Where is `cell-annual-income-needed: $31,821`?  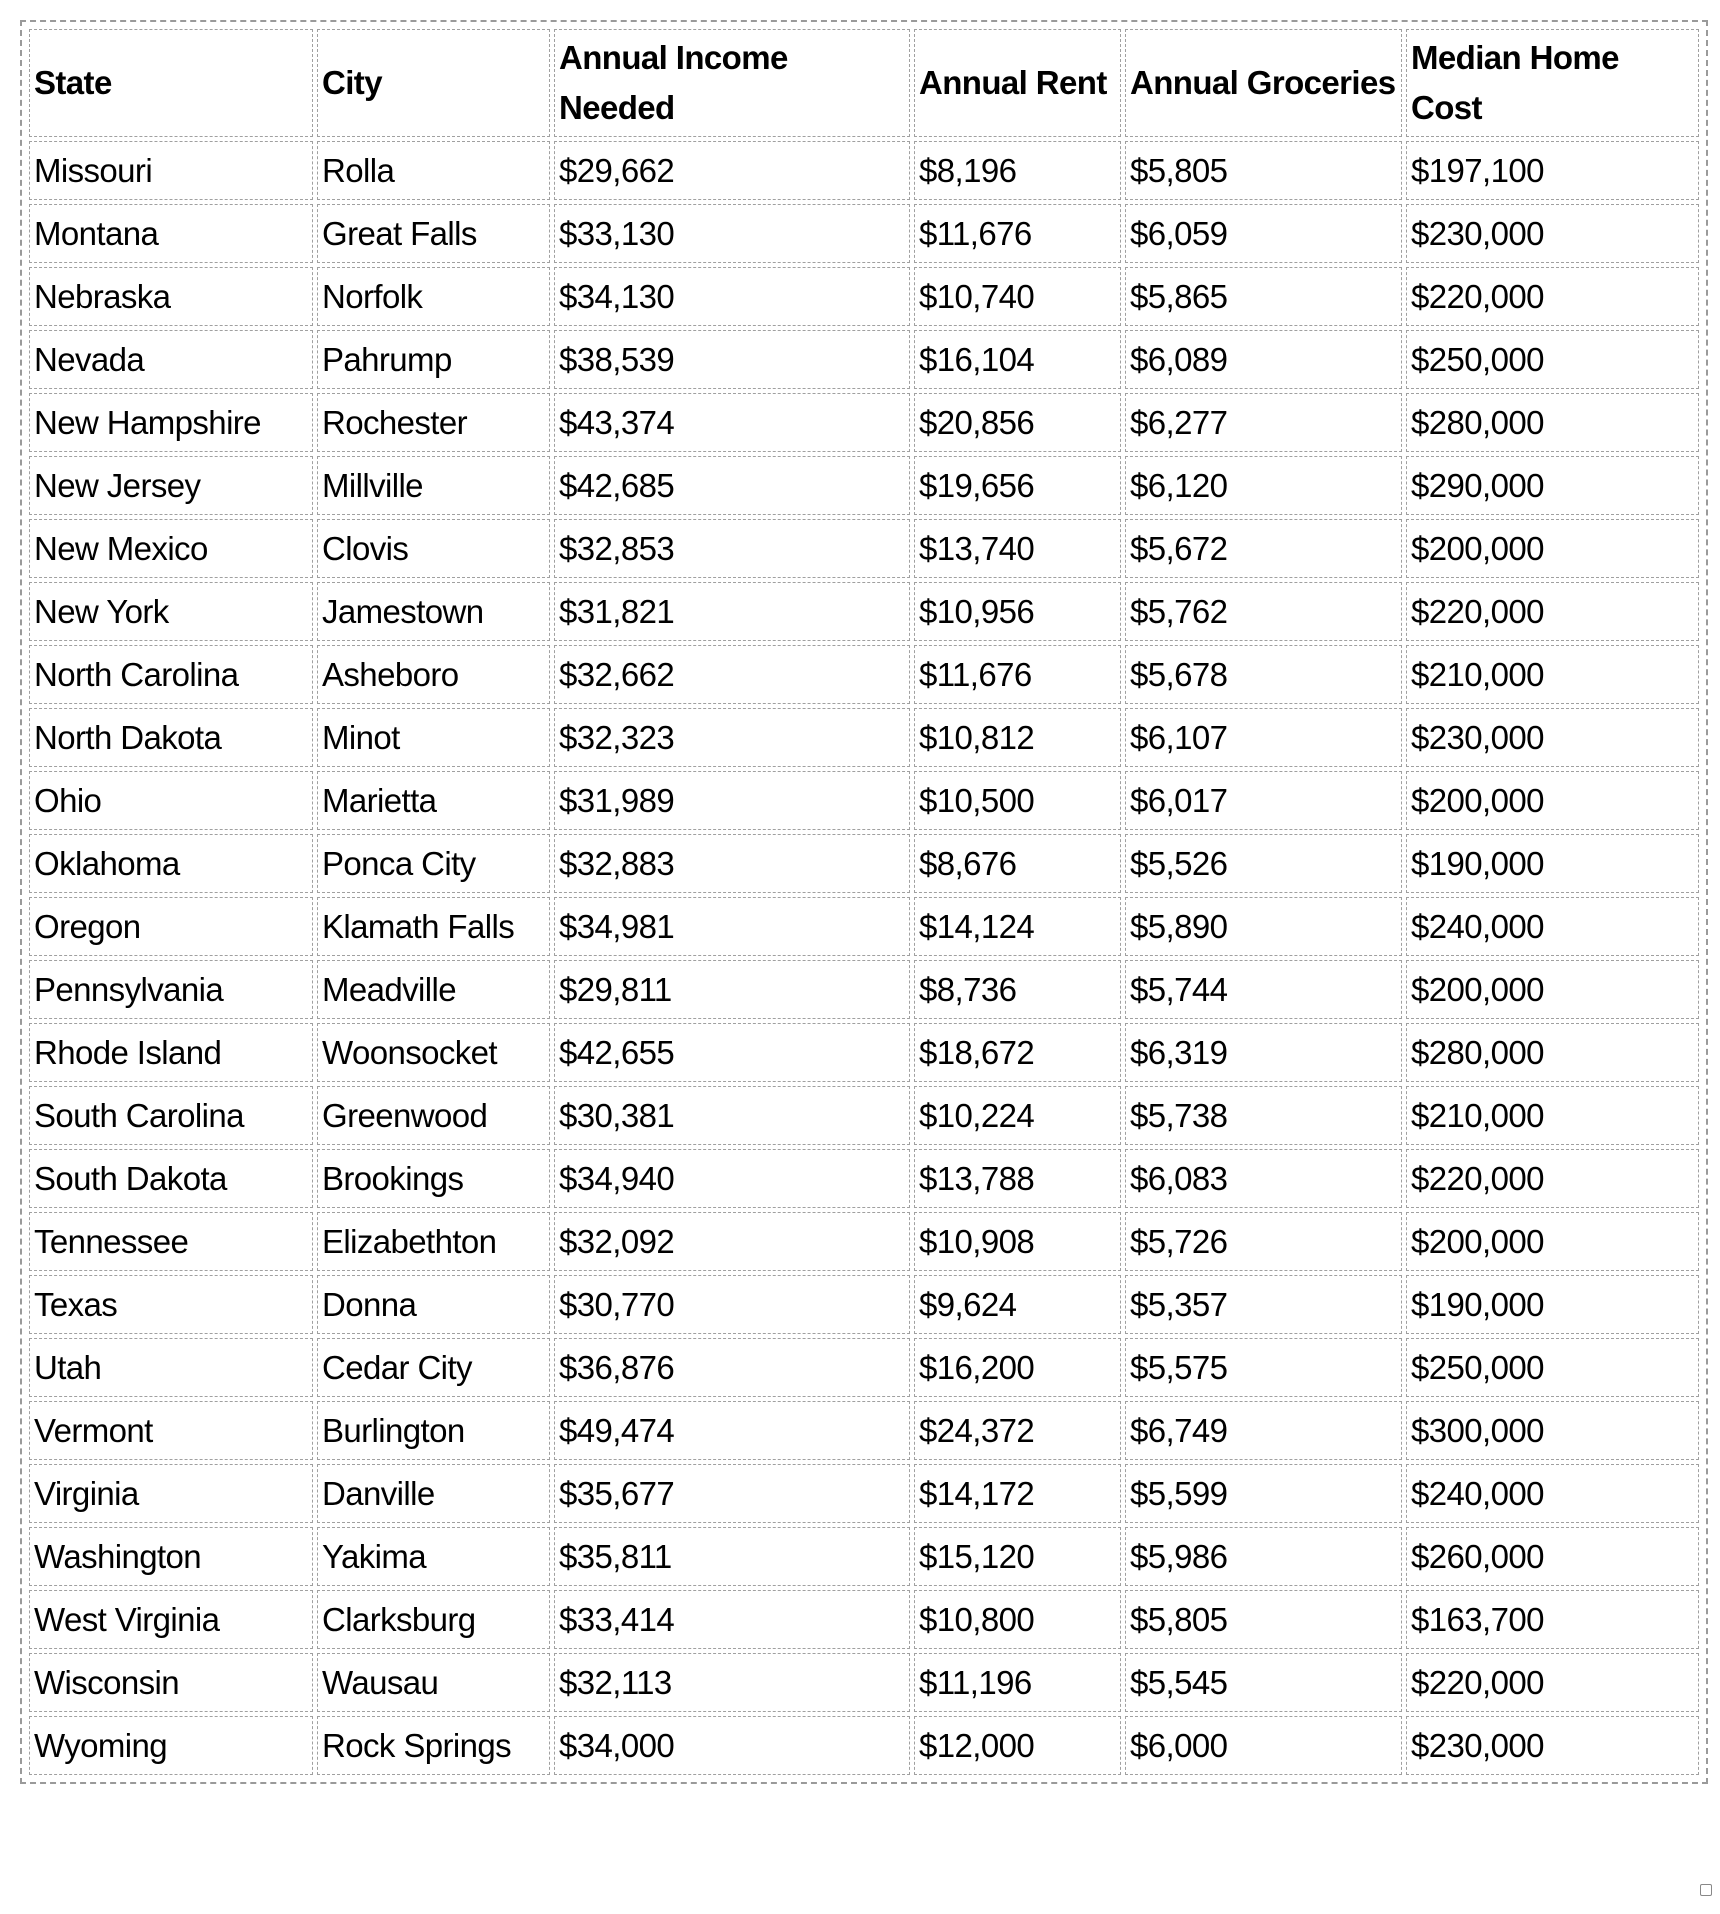
cell-annual-income-needed: $31,821 is located at coordinates (732, 611).